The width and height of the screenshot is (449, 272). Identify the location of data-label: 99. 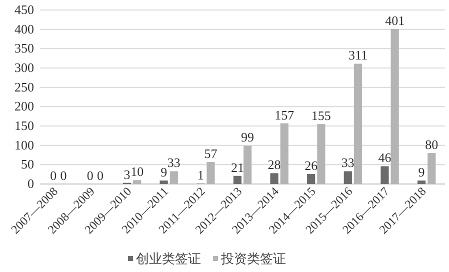
(247, 137).